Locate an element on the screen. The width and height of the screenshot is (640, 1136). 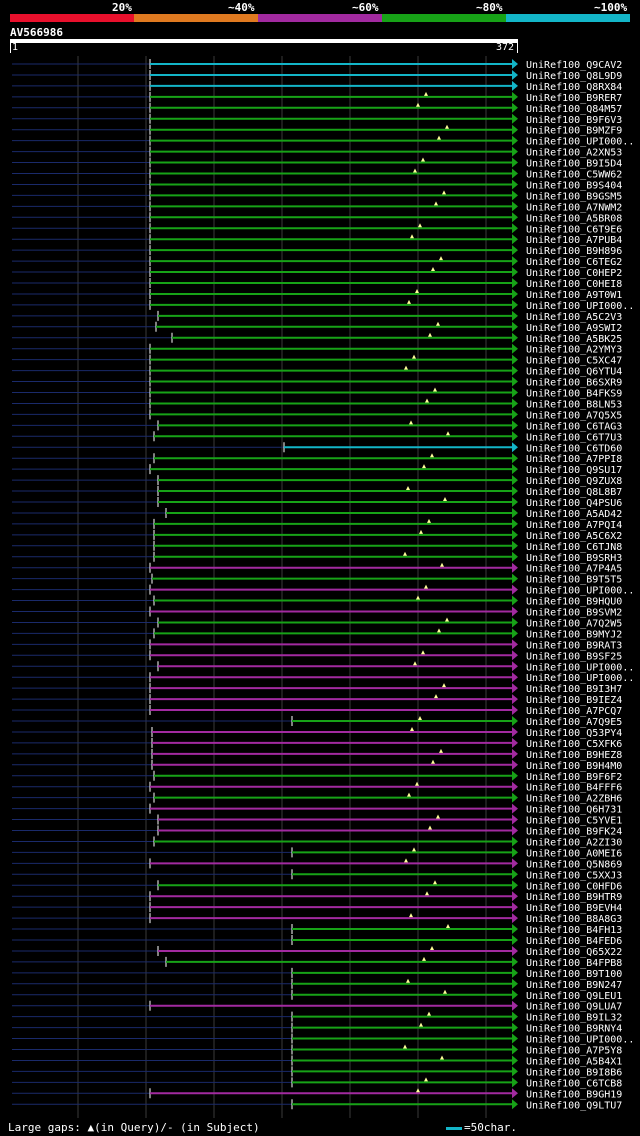
hit-label: UniRef100_B4FFF6 is located at coordinates (574, 788).